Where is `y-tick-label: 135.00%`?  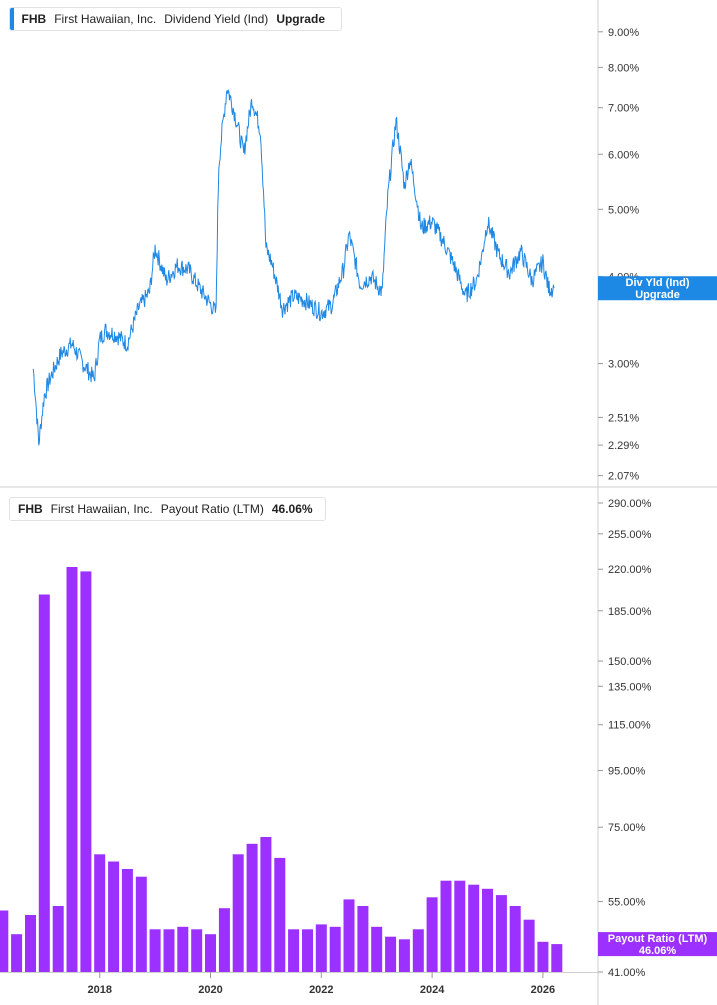 y-tick-label: 135.00% is located at coordinates (630, 687).